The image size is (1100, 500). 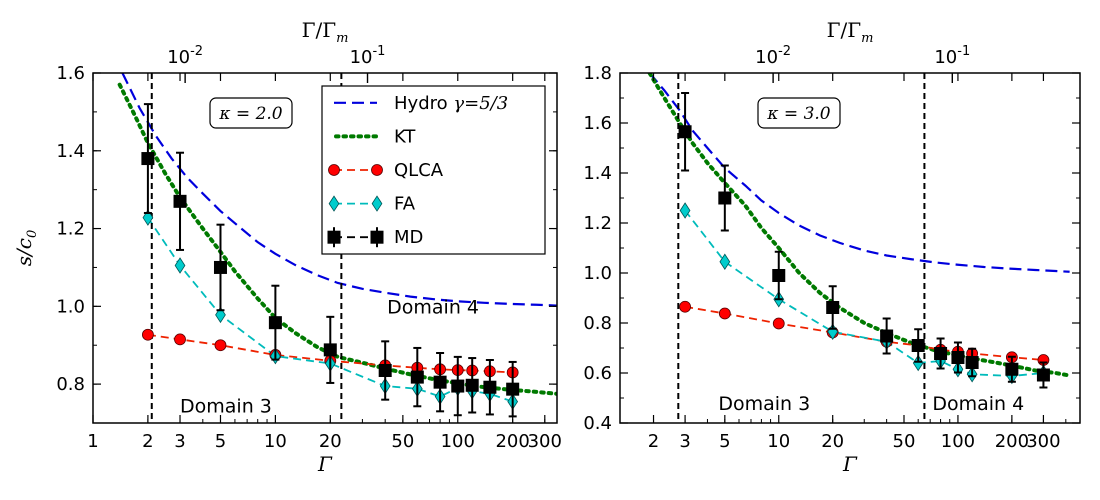 What do you see at coordinates (377, 203) in the screenshot?
I see `legend-fa-marker` at bounding box center [377, 203].